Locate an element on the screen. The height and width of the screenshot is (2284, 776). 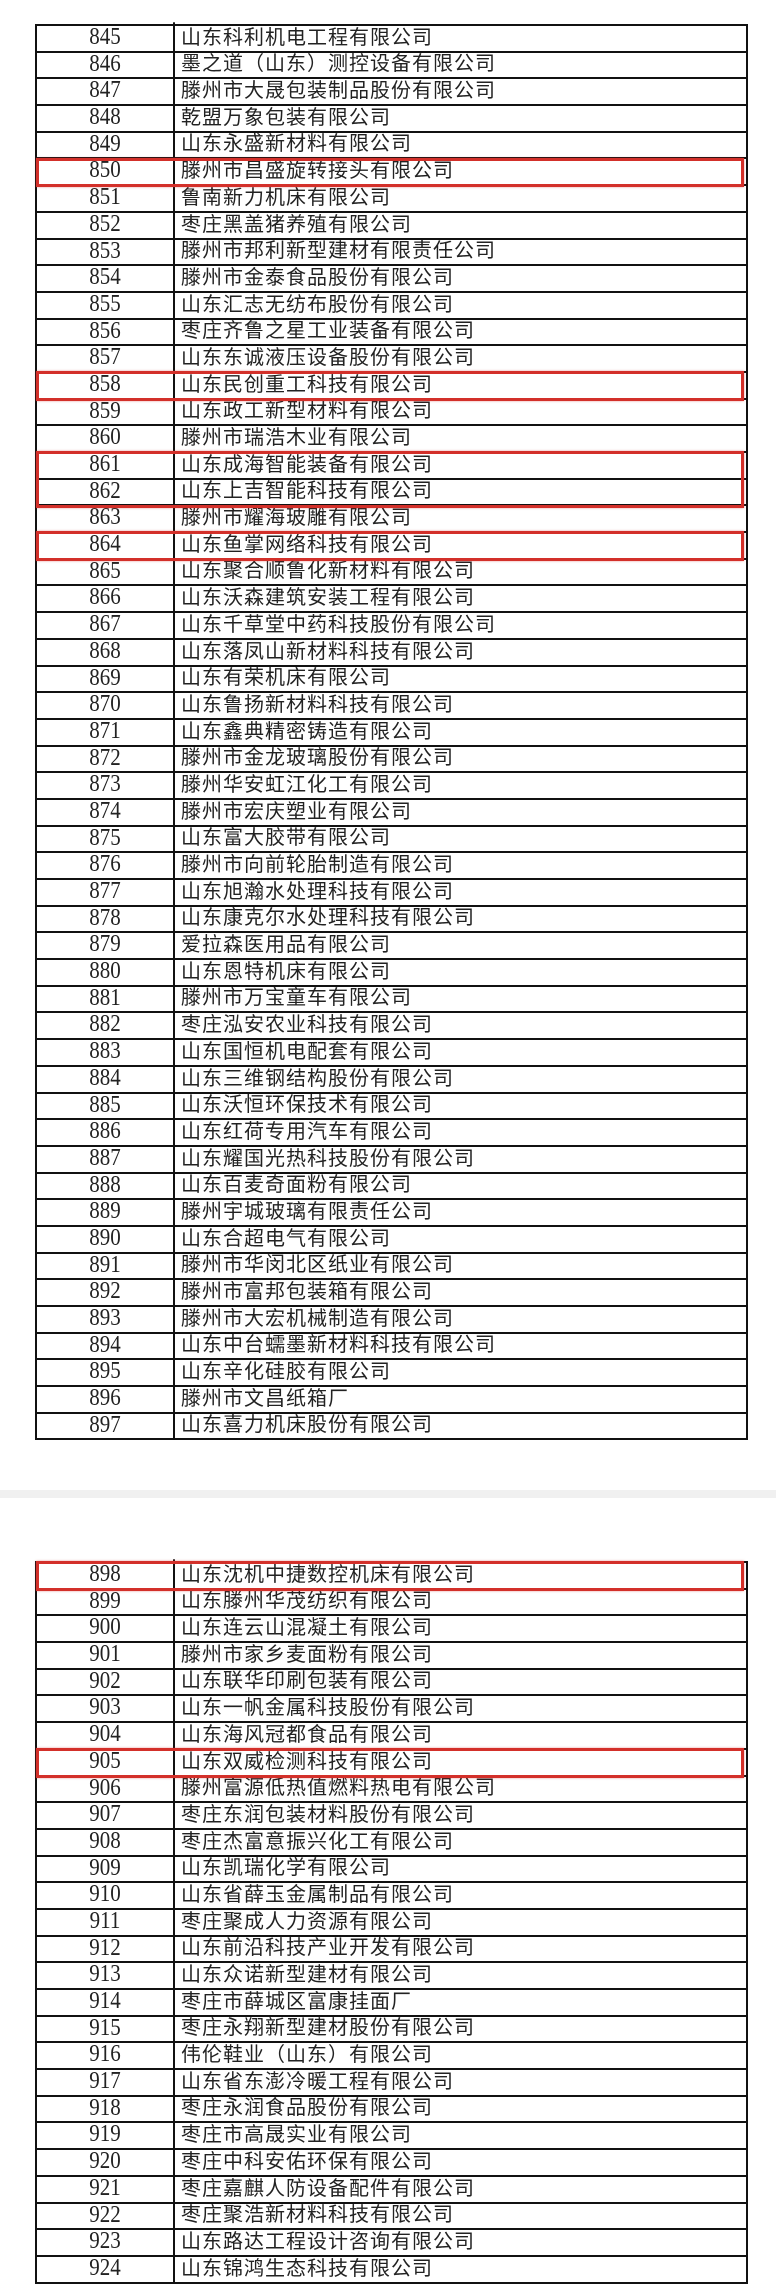
company-name: 滕州市大宏机械制造有限公司 is located at coordinates (317, 1318).